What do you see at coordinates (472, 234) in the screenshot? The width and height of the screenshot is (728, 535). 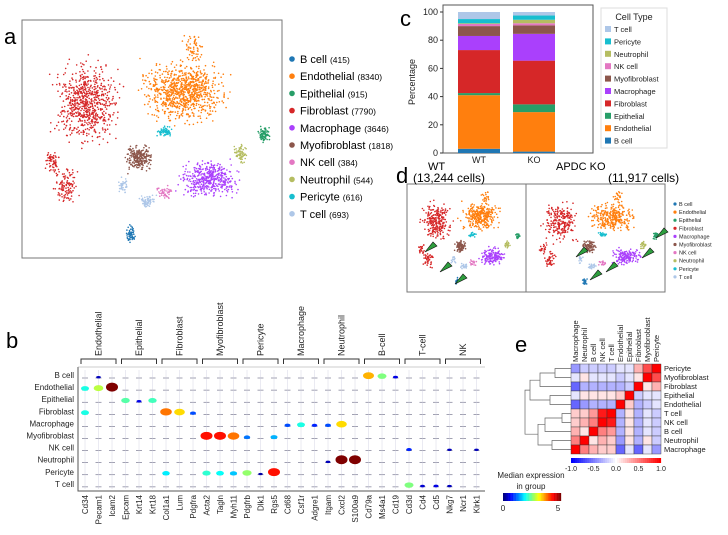 I see `umap-wt-cluster-pericyte` at bounding box center [472, 234].